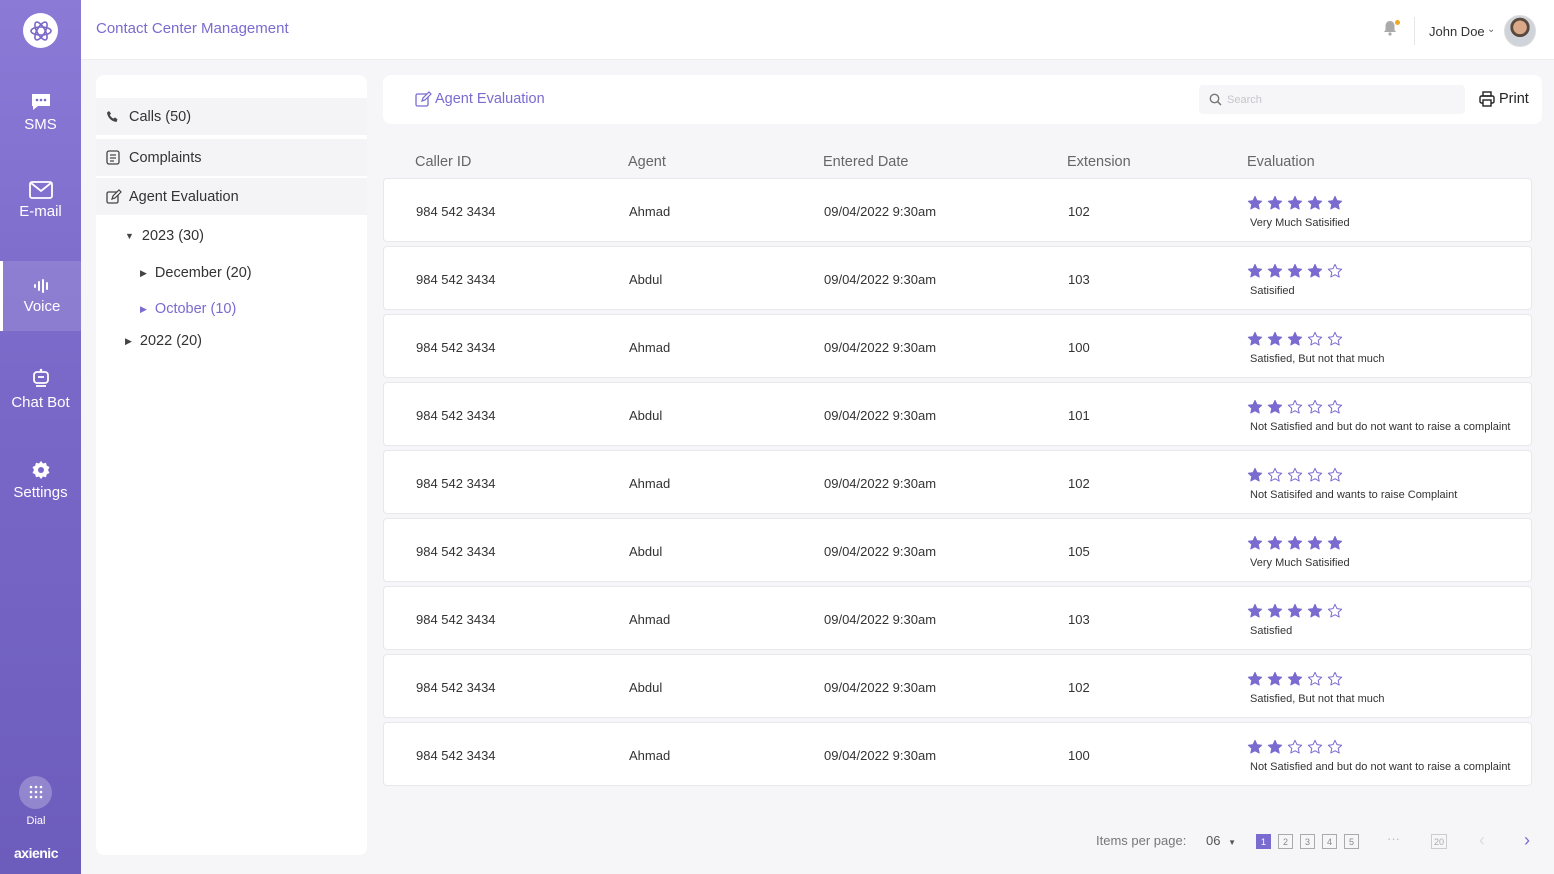 Image resolution: width=1554 pixels, height=874 pixels. I want to click on tree-item-december: ▶ December (20), so click(196, 273).